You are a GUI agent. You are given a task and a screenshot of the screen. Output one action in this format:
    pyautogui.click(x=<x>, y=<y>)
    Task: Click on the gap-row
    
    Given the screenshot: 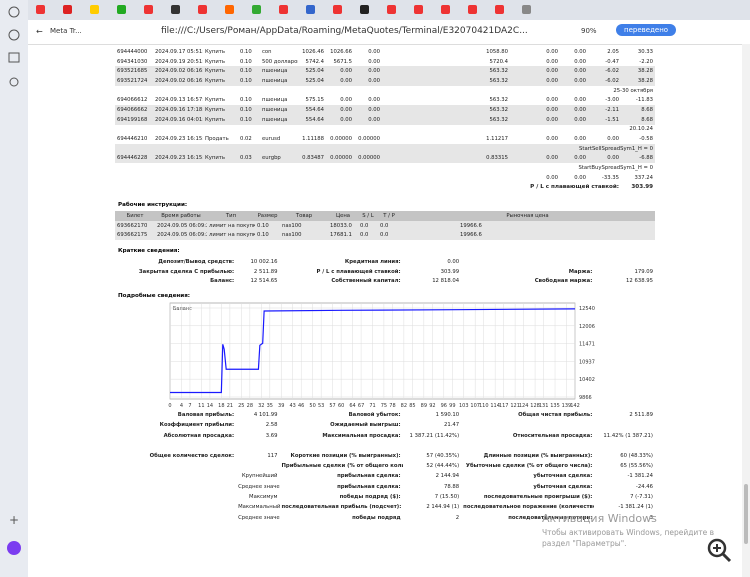 What is the action you would take?
    pyautogui.click(x=385, y=446)
    